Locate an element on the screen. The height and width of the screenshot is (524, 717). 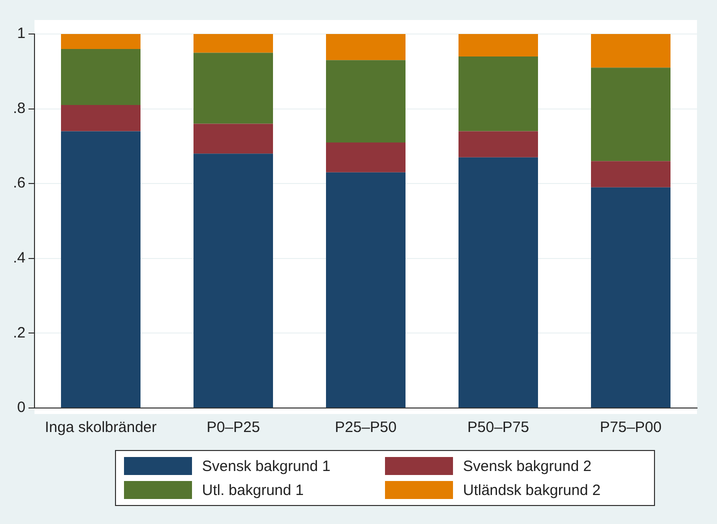
y-tick-label: .8 is located at coordinates (19, 108).